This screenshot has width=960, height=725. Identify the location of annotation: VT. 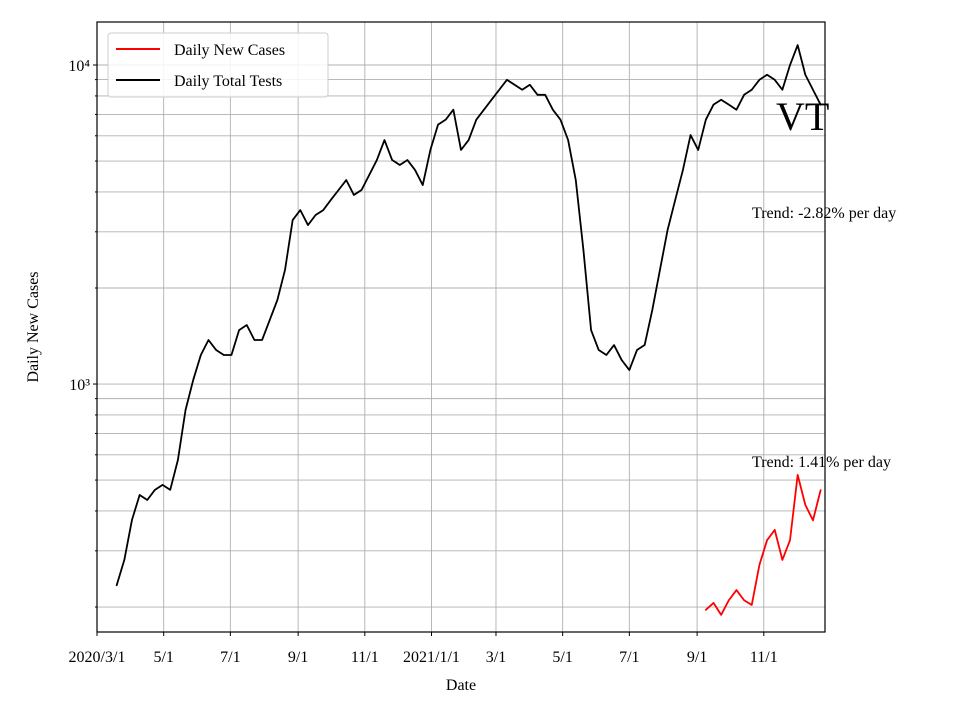
(802, 116).